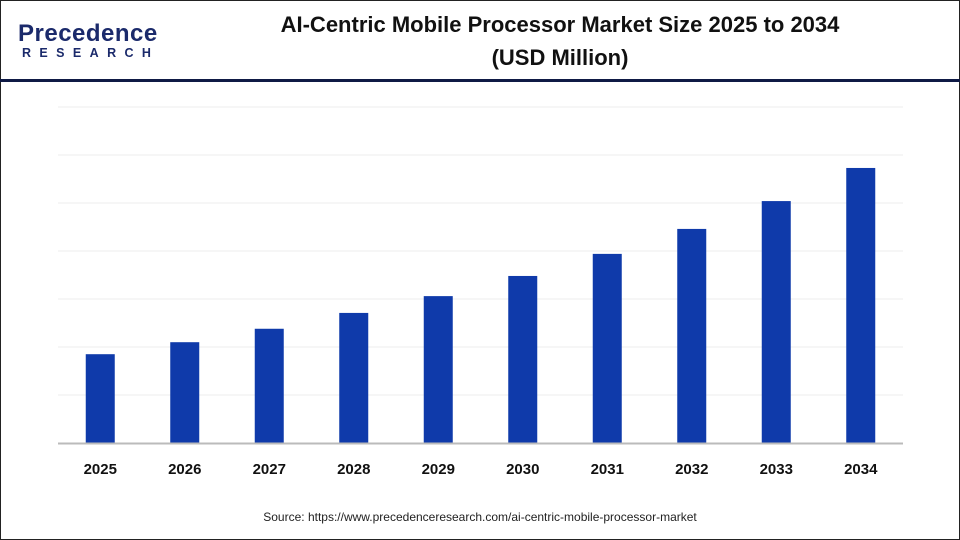 The image size is (960, 540). What do you see at coordinates (100, 398) in the screenshot?
I see `bar-2025` at bounding box center [100, 398].